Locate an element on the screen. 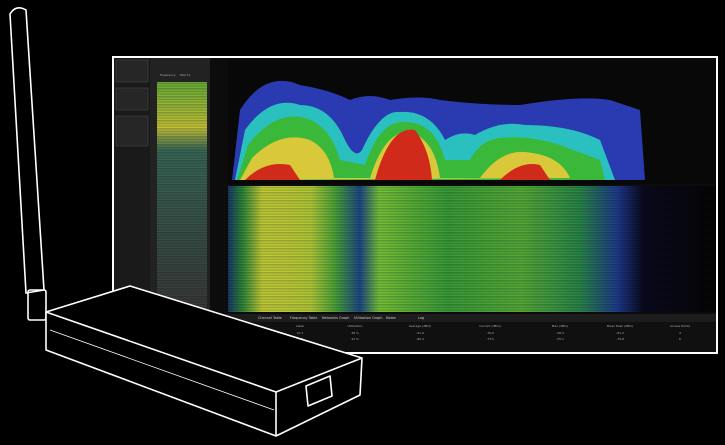 Image resolution: width=725 pixels, height=445 pixels. tab: Notes is located at coordinates (391, 318).